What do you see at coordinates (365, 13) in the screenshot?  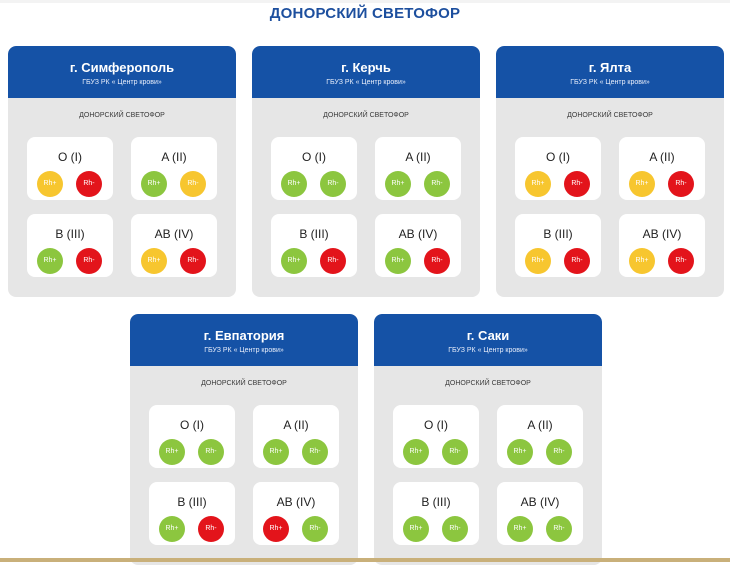 I see `page-title: ДОНОРСКИЙ СВЕТОФОР` at bounding box center [365, 13].